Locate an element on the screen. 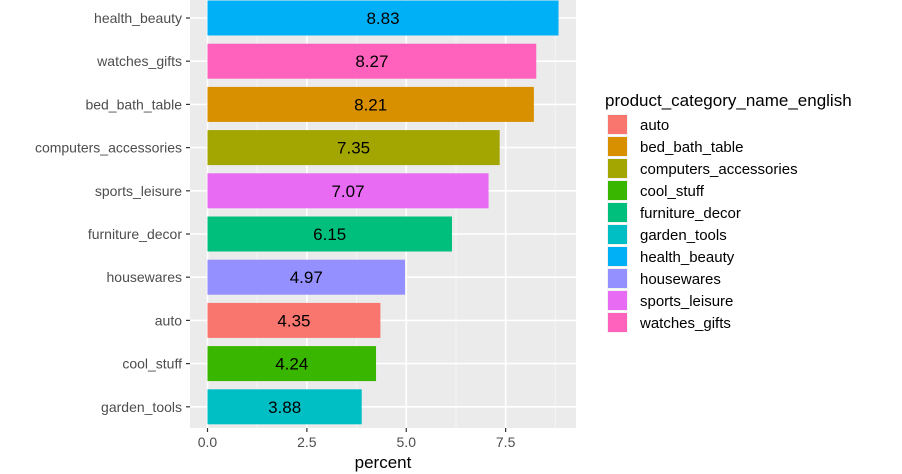 The image size is (902, 474). bar-cool_stuff is located at coordinates (292, 364).